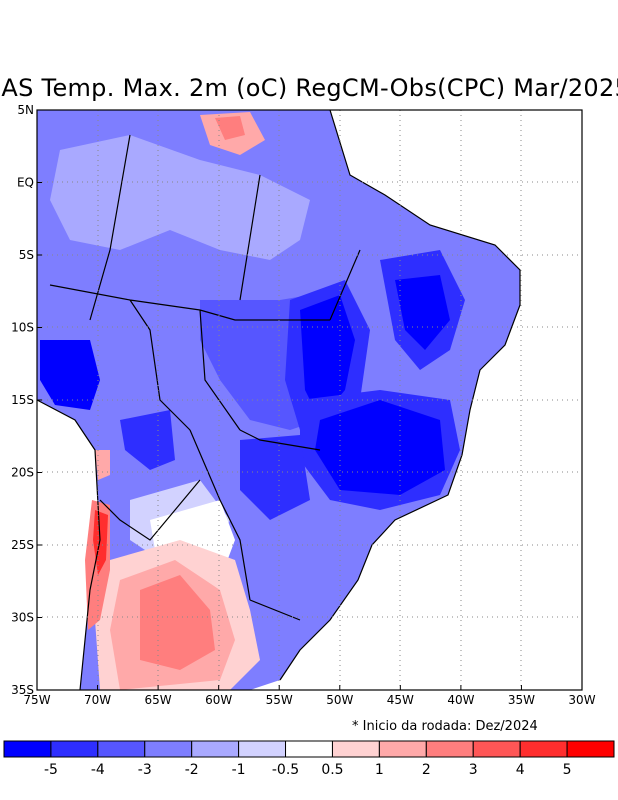  What do you see at coordinates (22, 545) in the screenshot?
I see `lat-tick-label: 25S` at bounding box center [22, 545].